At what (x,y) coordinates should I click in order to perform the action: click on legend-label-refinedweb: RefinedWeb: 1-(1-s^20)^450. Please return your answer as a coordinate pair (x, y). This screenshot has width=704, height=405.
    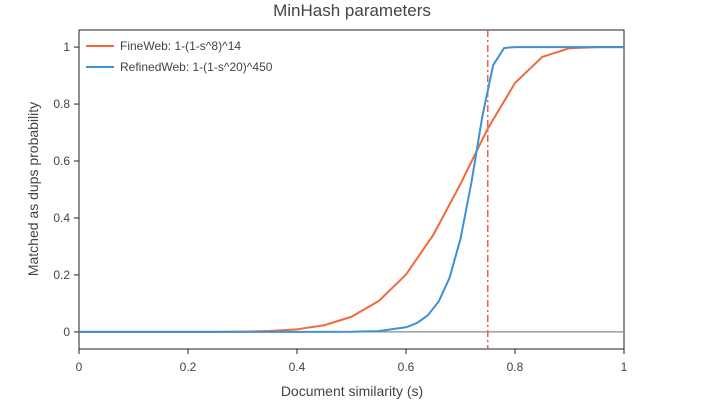
    Looking at the image, I should click on (196, 67).